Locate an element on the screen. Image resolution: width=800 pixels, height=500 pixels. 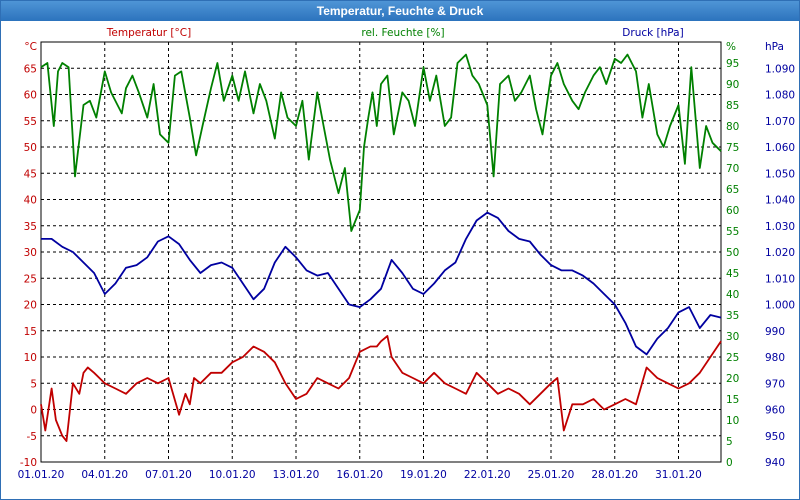
x-tick-label: 19.01.20 is located at coordinates (423, 475).